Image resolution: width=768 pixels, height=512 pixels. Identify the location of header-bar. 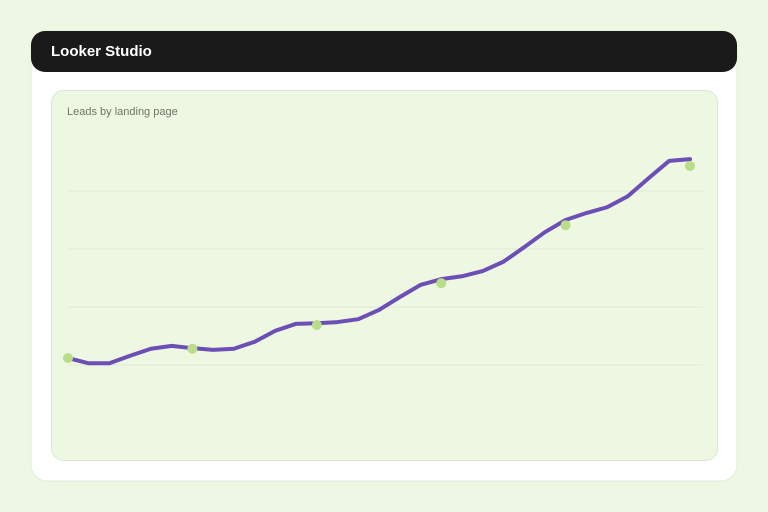
(384, 51).